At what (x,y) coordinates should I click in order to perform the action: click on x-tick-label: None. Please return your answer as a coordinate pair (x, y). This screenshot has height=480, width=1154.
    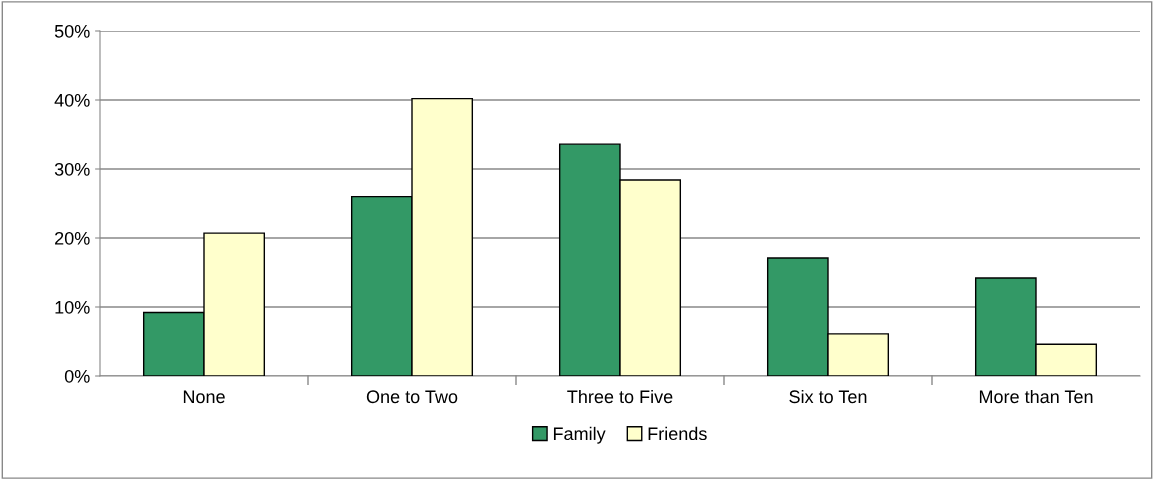
    Looking at the image, I should click on (204, 397).